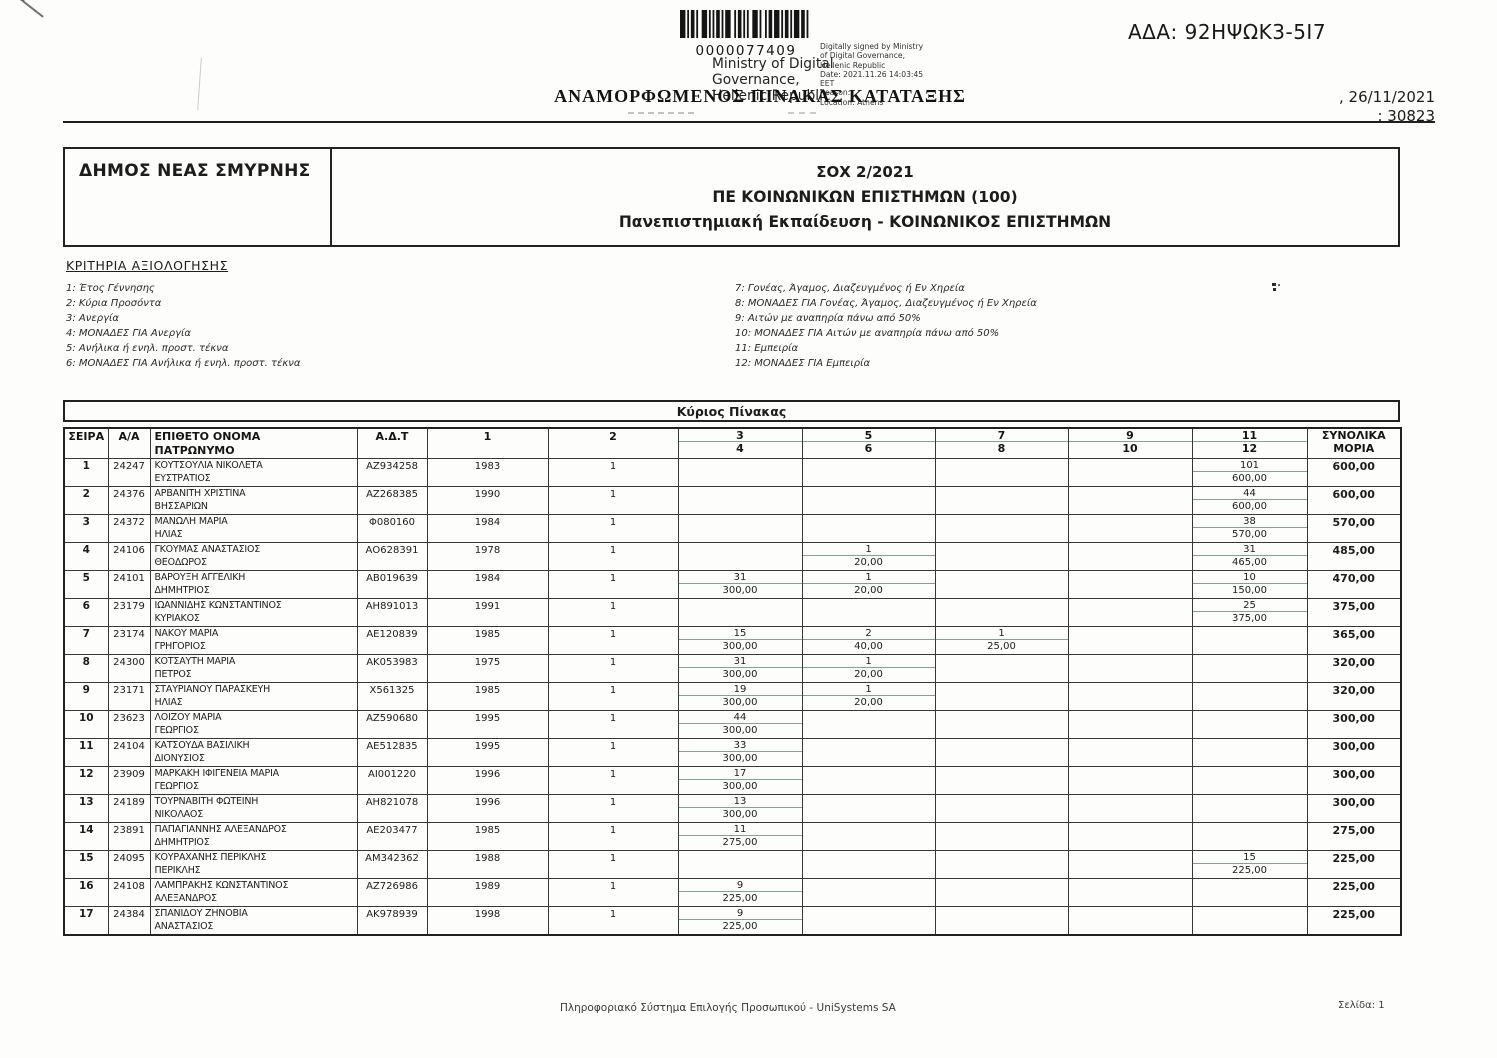 Image resolution: width=1497 pixels, height=1058 pixels. Describe the element at coordinates (868, 443) in the screenshot. I see `header-criteria-5-6: 5 6` at that location.